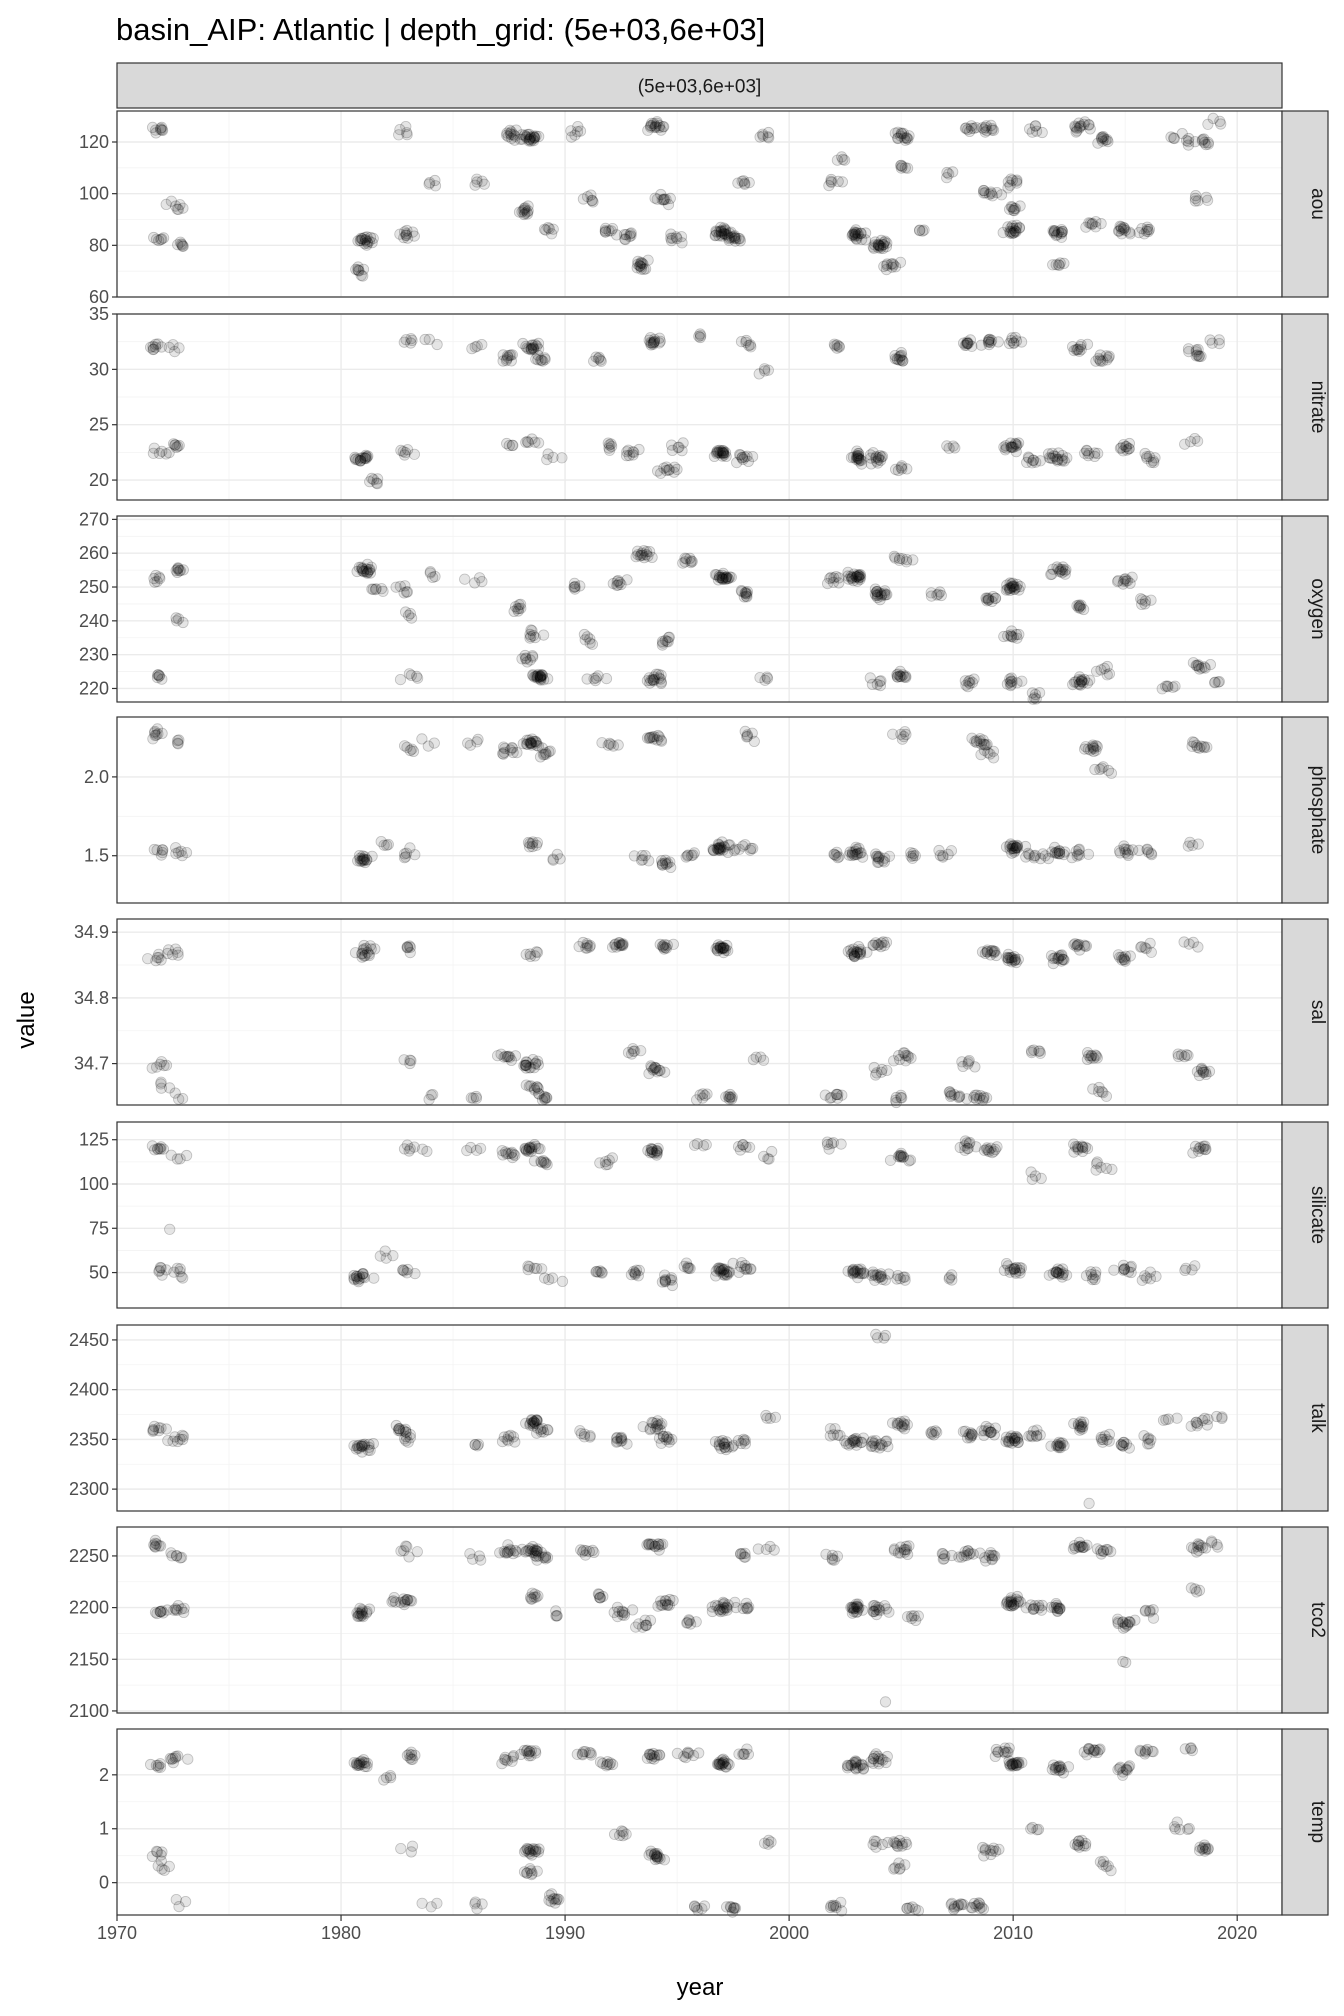 This screenshot has width=1344, height=2016. What do you see at coordinates (99, 369) in the screenshot?
I see `y-tick-label: 30` at bounding box center [99, 369].